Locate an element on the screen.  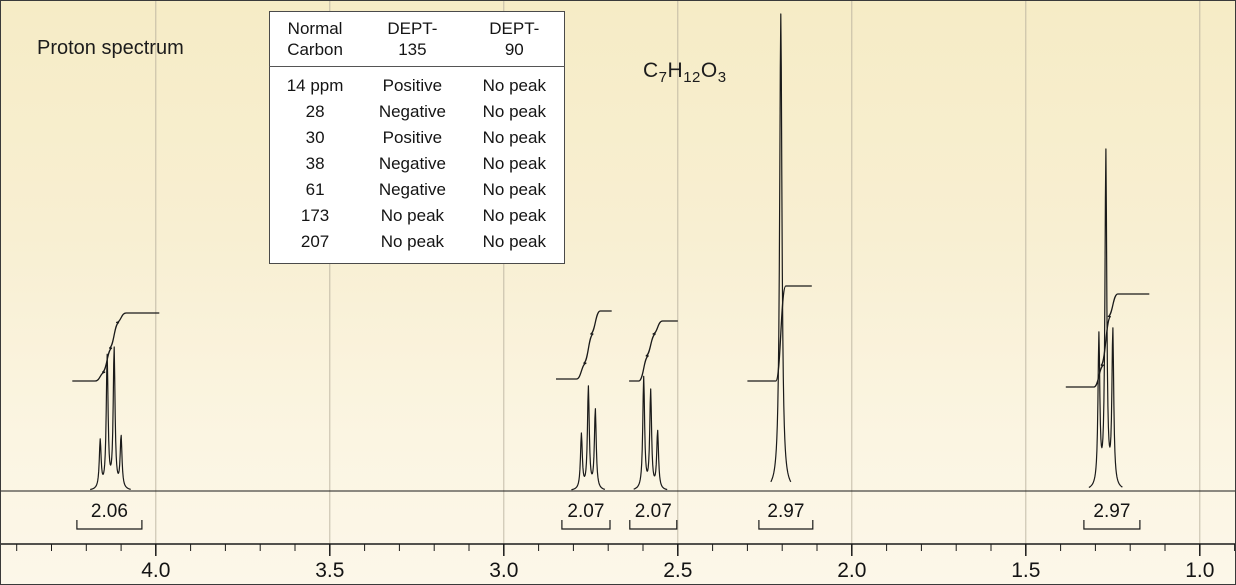
formula-element: C is located at coordinates (651, 70).